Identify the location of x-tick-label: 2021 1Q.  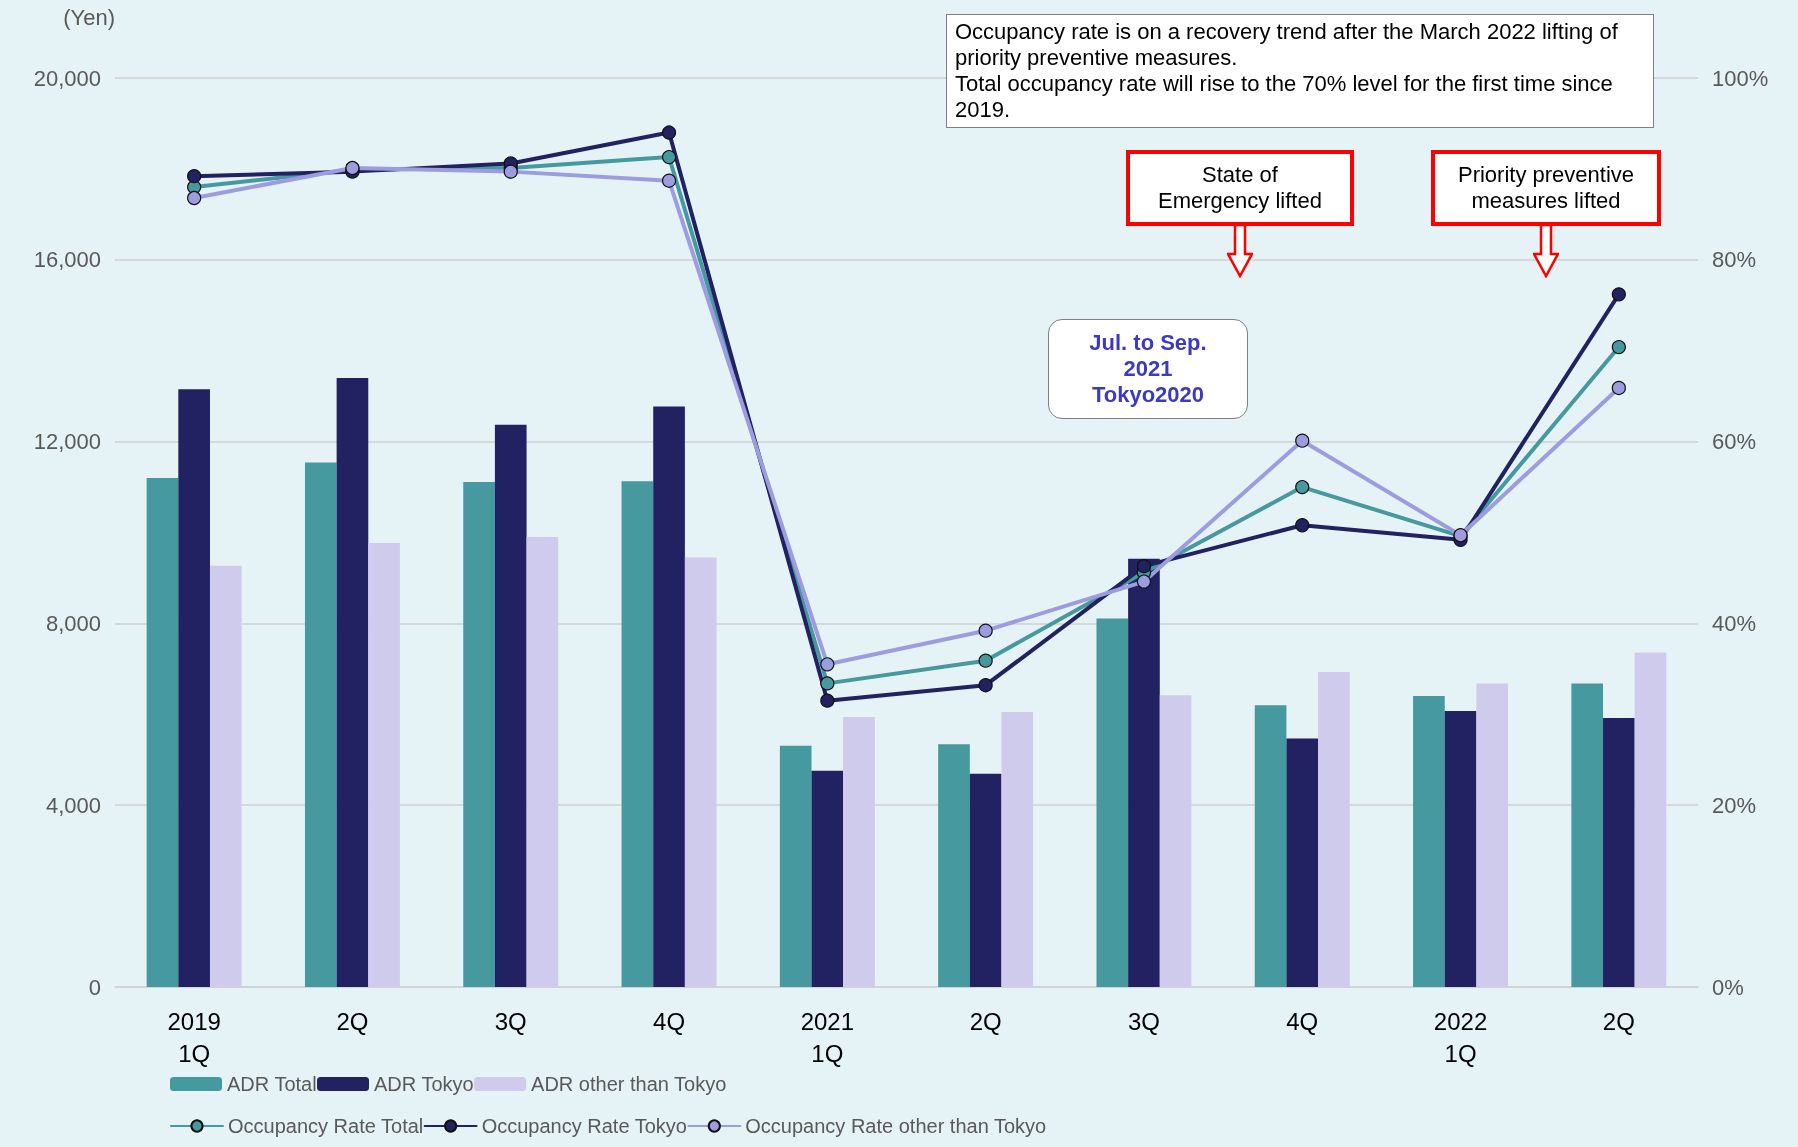
(827, 1037).